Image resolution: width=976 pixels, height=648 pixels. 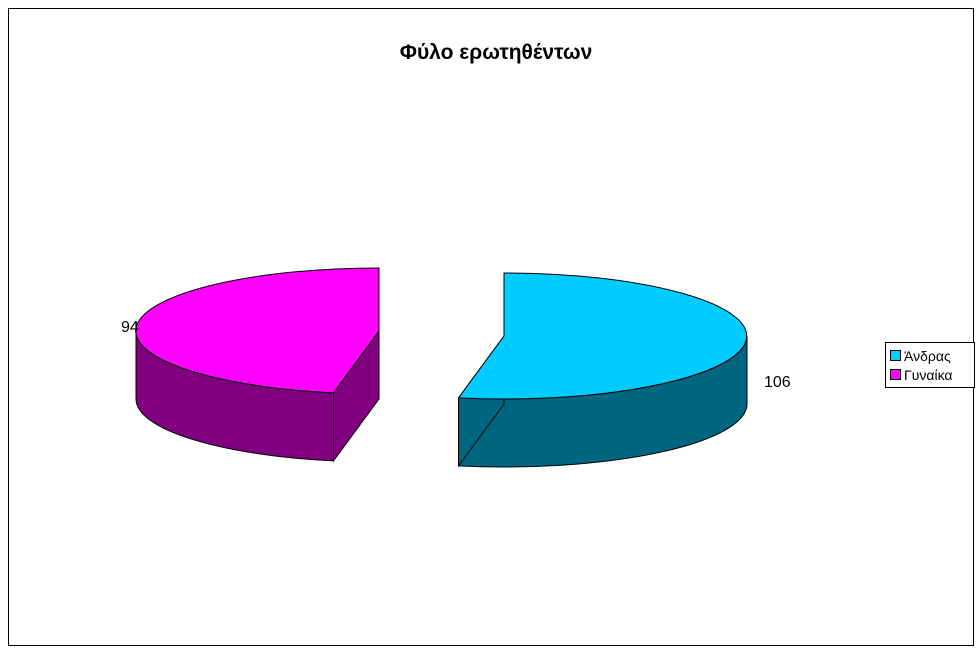 I want to click on legend-label-andras: Άνδρας, so click(x=927, y=355).